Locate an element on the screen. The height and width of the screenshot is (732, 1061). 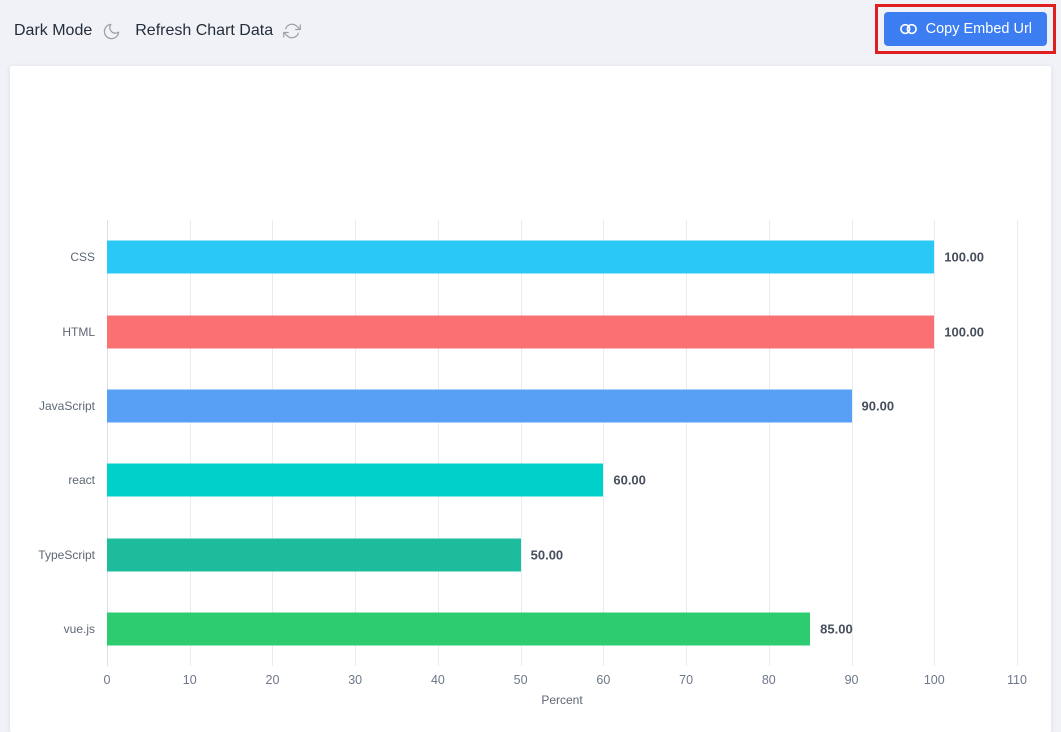
value-label: 50.00 is located at coordinates (547, 554).